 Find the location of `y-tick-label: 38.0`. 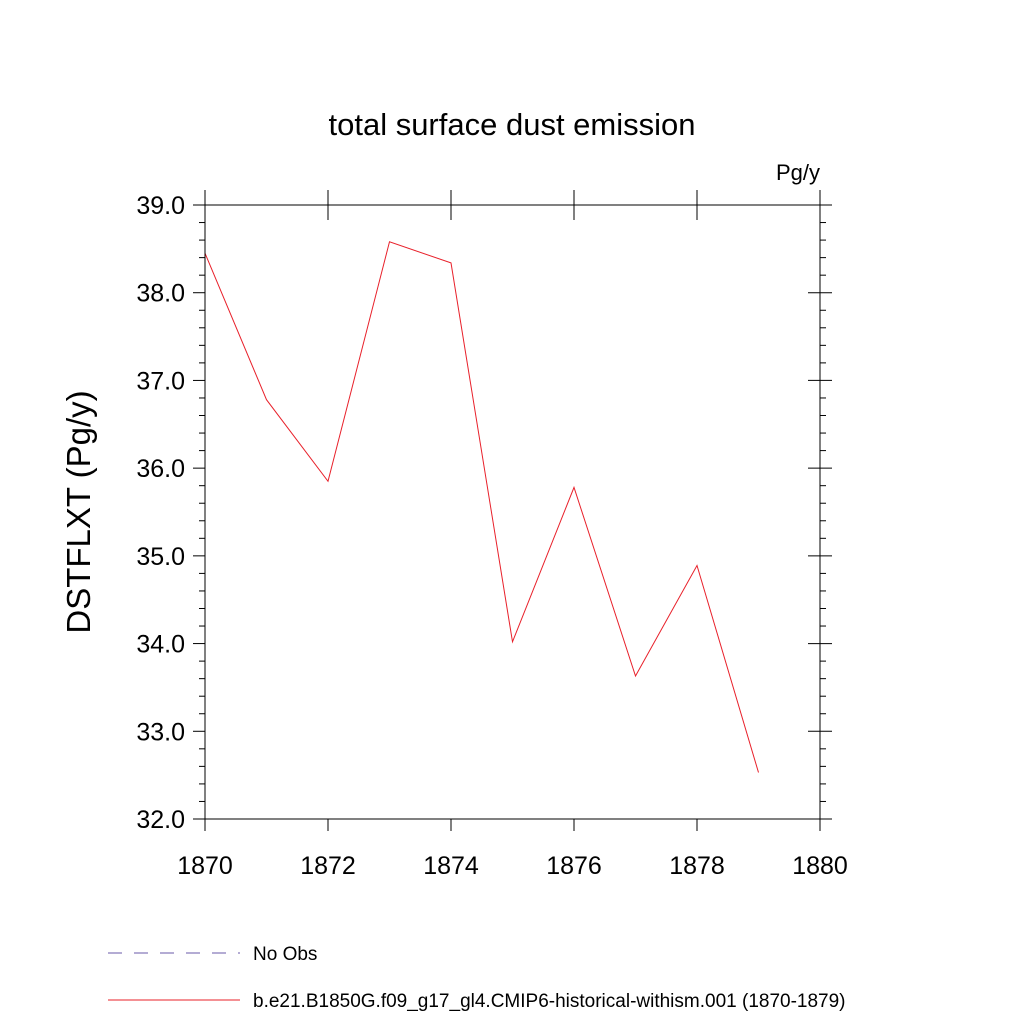

y-tick-label: 38.0 is located at coordinates (160, 294).